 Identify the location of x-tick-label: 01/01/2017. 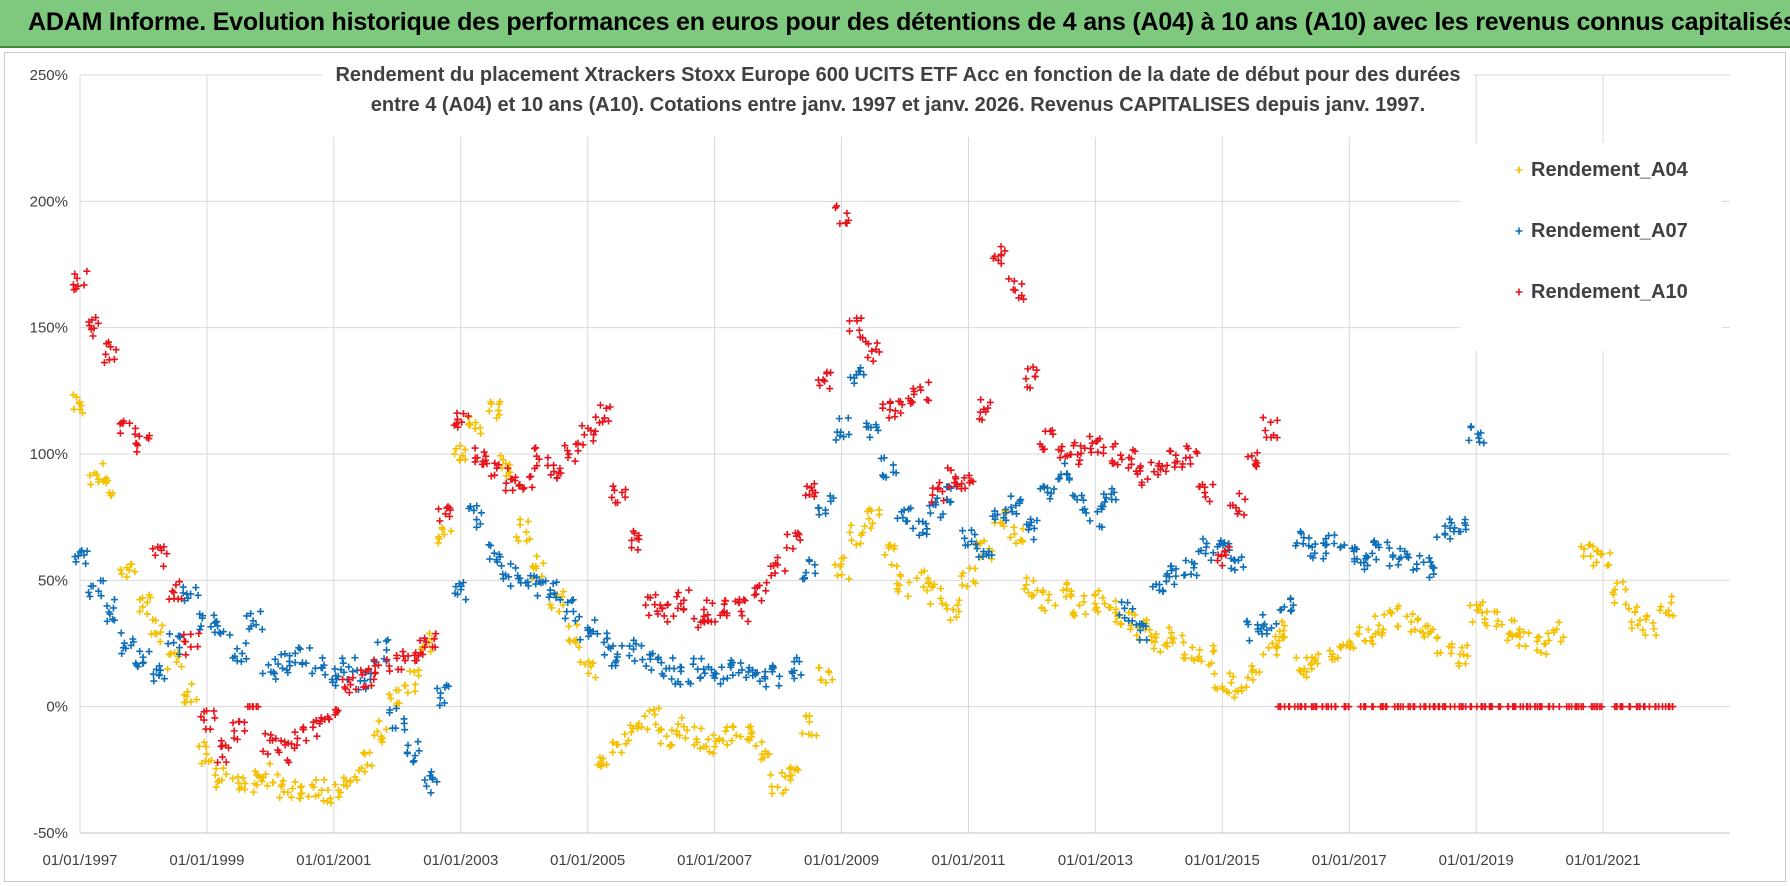
(1349, 860).